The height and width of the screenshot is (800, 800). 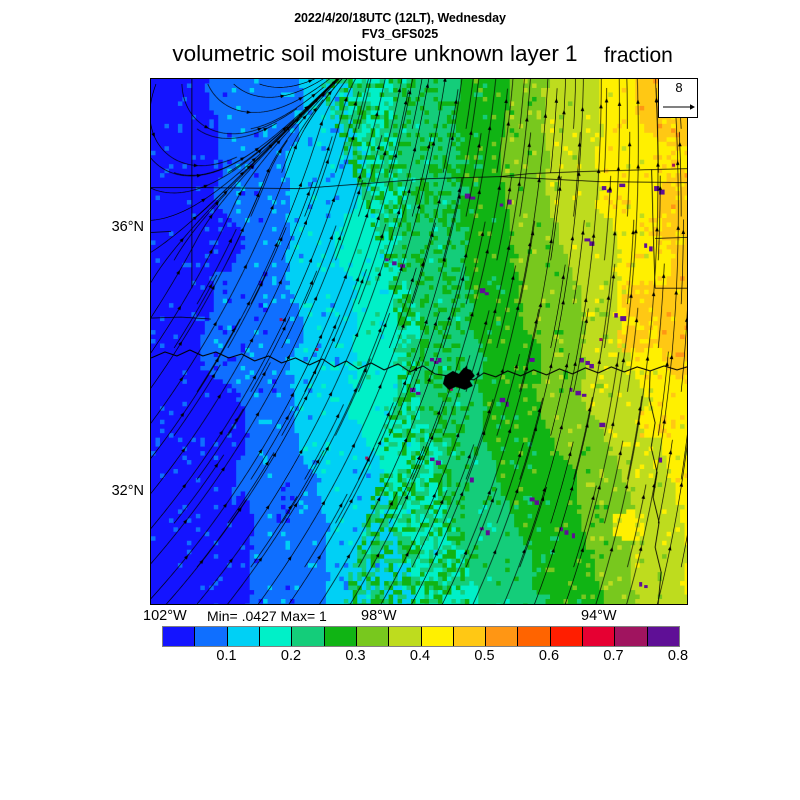 I want to click on colorbar-tick: 0.1, so click(x=226, y=656).